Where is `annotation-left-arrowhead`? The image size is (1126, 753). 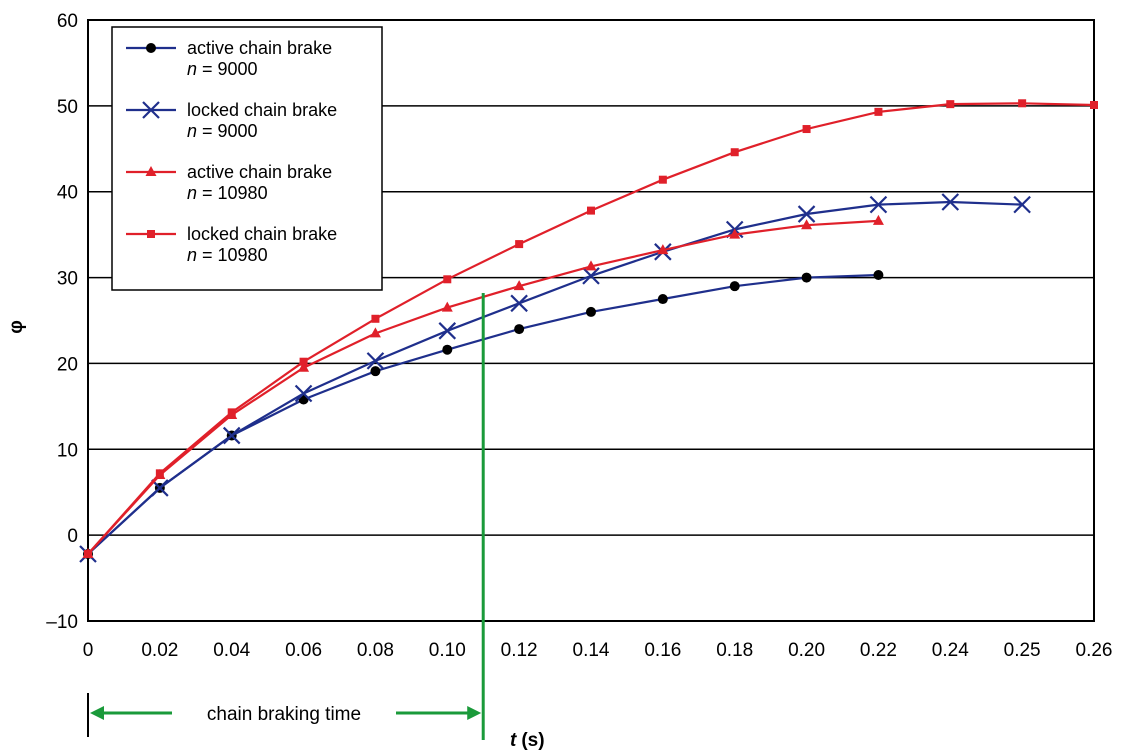 annotation-left-arrowhead is located at coordinates (97, 713).